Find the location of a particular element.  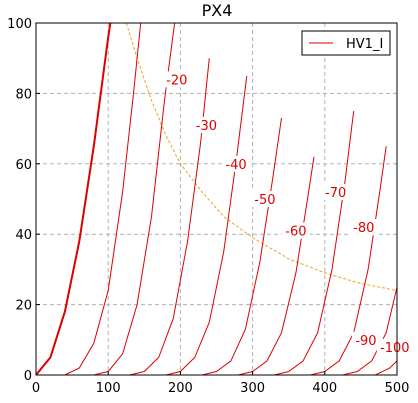

x-tick-label-2: 200 is located at coordinates (180, 388).